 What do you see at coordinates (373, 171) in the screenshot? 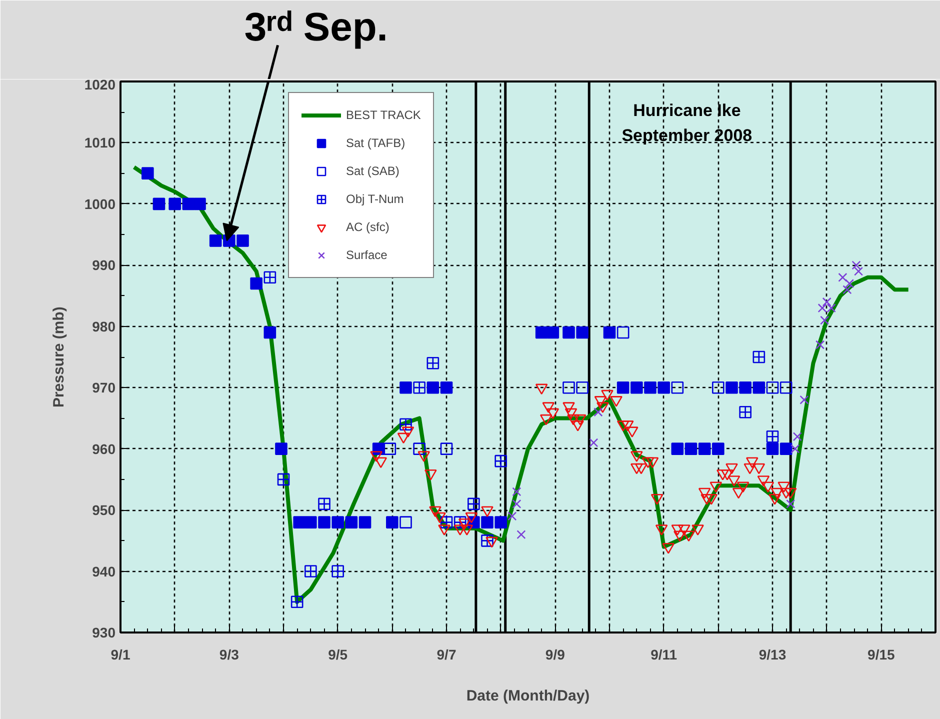
I see `legend-label: Sat (SAB)` at bounding box center [373, 171].